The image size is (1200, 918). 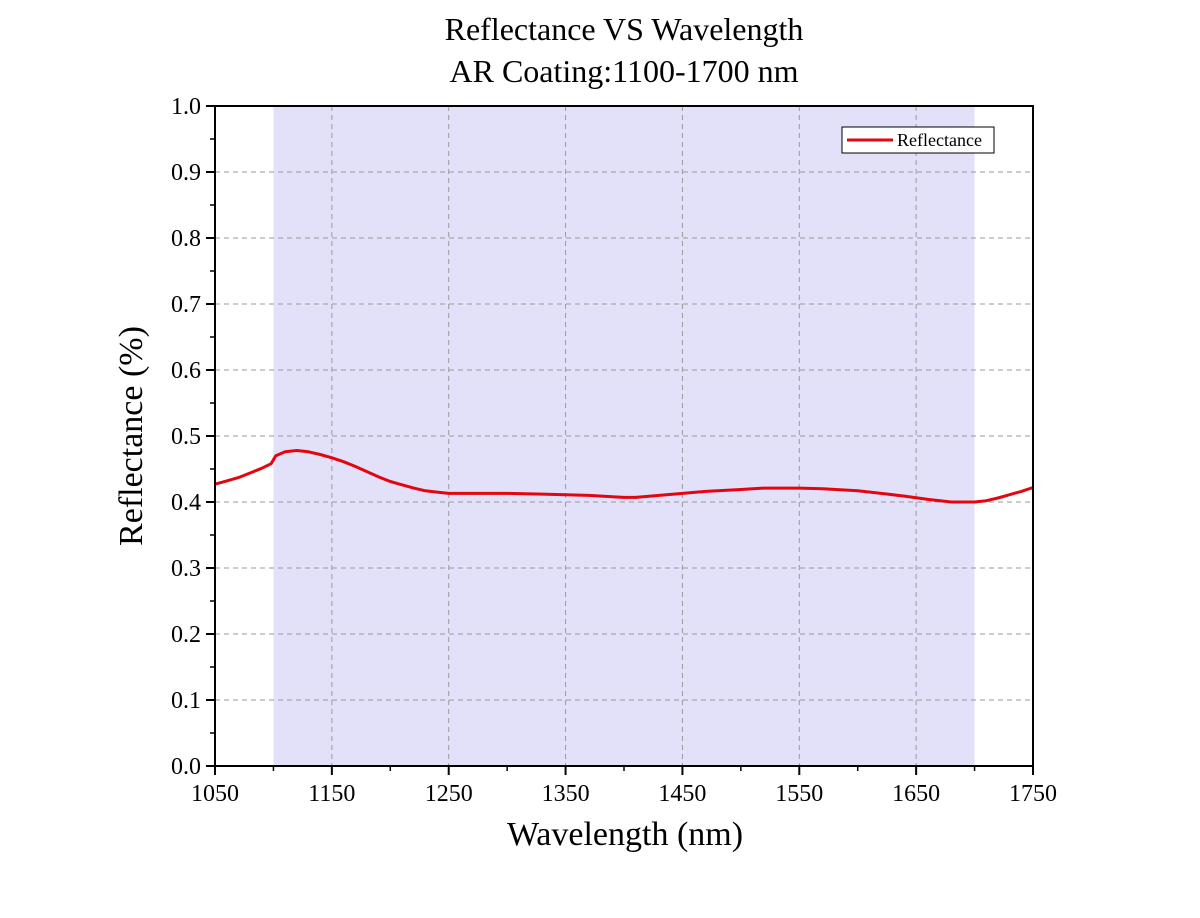 What do you see at coordinates (449, 794) in the screenshot?
I see `x-tick-label: 1250` at bounding box center [449, 794].